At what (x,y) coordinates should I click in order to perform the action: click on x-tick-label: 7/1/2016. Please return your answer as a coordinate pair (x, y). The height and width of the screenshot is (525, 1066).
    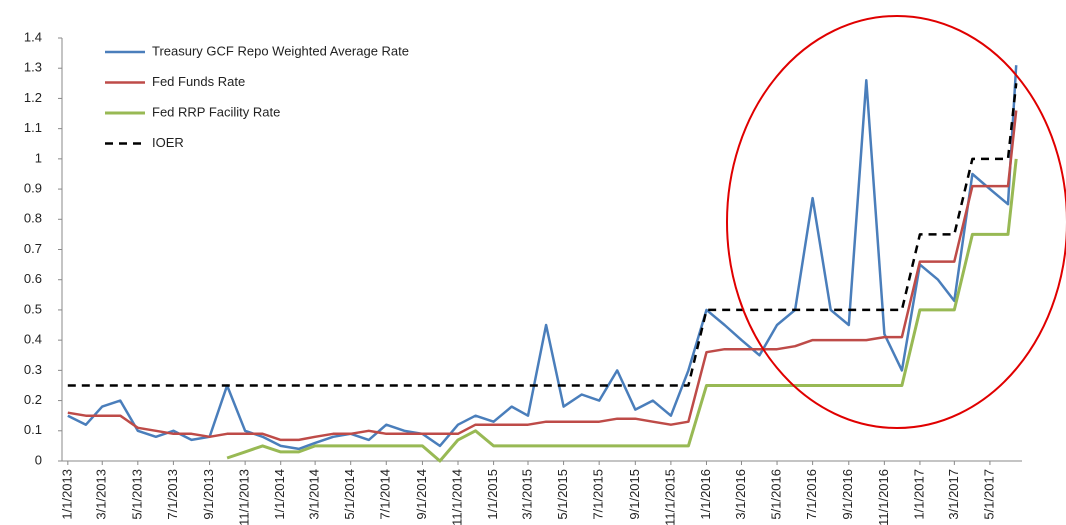
    Looking at the image, I should click on (811, 494).